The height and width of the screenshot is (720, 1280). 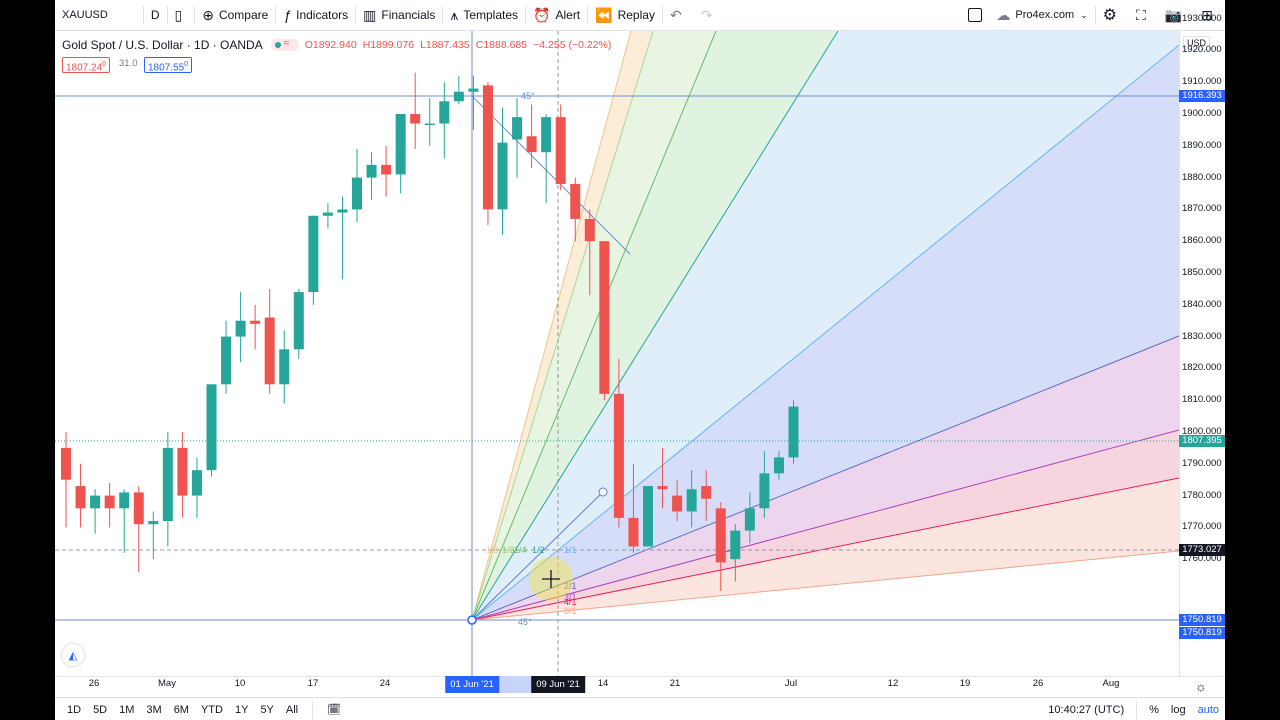 What do you see at coordinates (551, 175) in the screenshot?
I see `top-diagonal` at bounding box center [551, 175].